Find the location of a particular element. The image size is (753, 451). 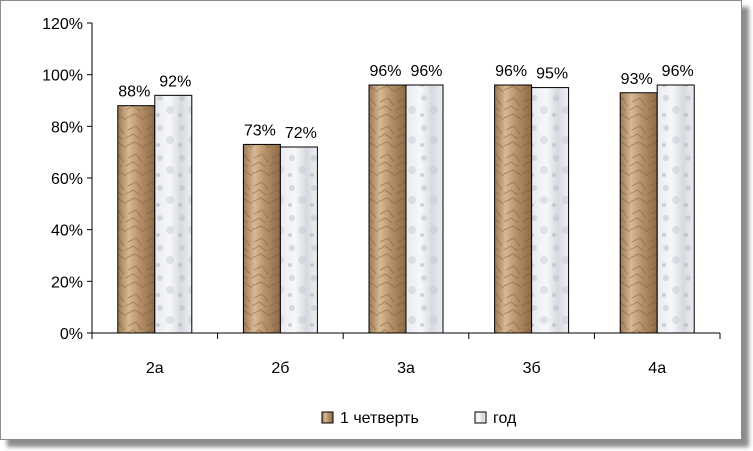

y-tick-label: 120% is located at coordinates (62, 24).